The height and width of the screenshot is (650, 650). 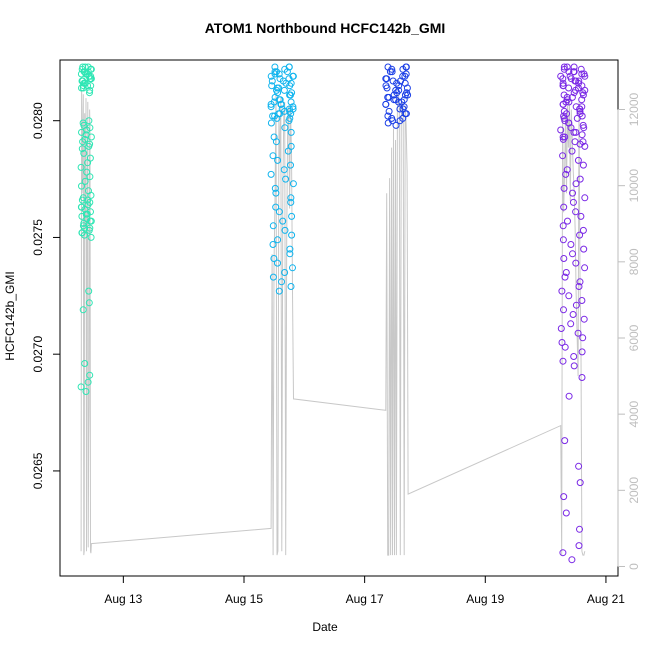 What do you see at coordinates (244, 599) in the screenshot?
I see `x-tick-label: Aug 15` at bounding box center [244, 599].